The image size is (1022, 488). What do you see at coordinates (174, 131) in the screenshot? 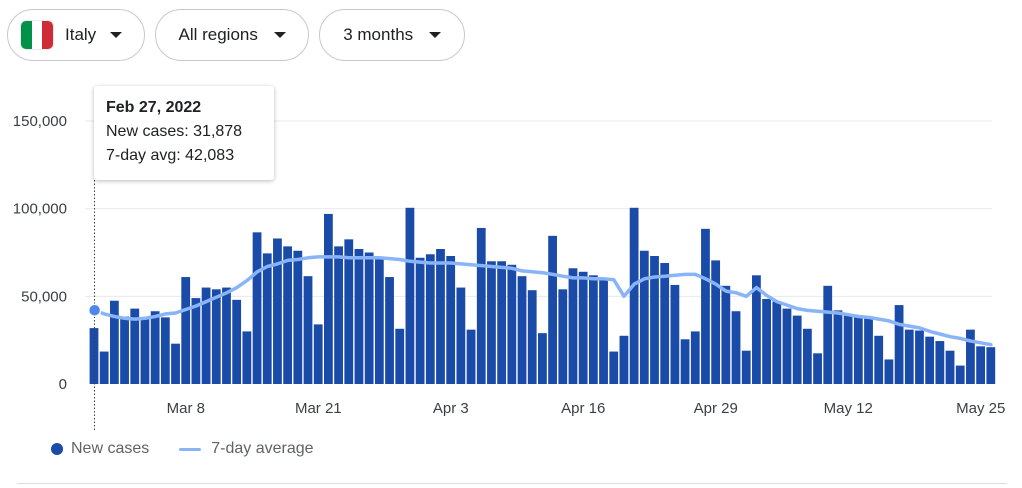
I see `tooltip-new-cases: New cases: 31,878` at bounding box center [174, 131].